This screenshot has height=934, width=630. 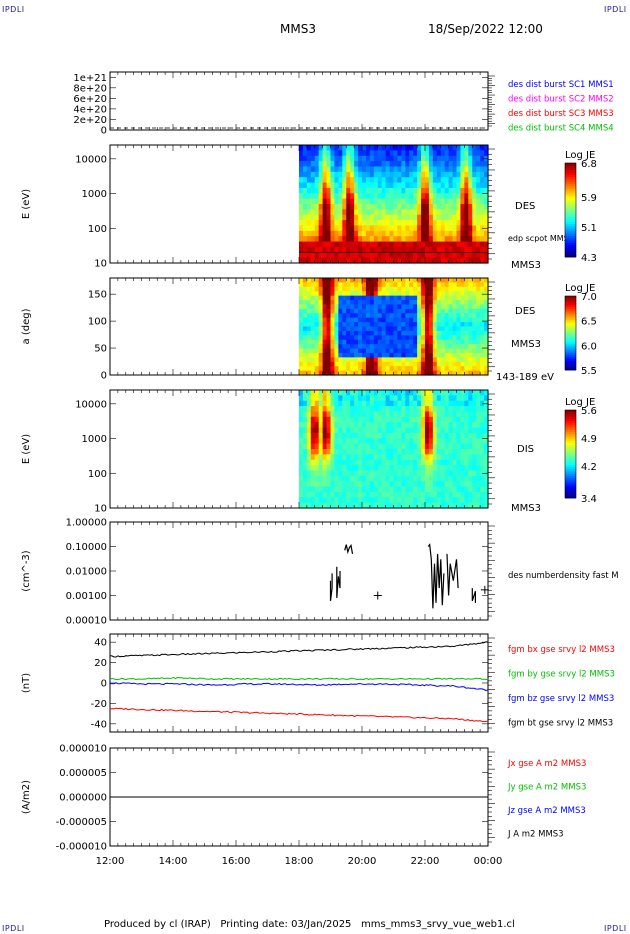 What do you see at coordinates (589, 258) in the screenshot?
I see `colorbar-tick-label: 4.3` at bounding box center [589, 258].